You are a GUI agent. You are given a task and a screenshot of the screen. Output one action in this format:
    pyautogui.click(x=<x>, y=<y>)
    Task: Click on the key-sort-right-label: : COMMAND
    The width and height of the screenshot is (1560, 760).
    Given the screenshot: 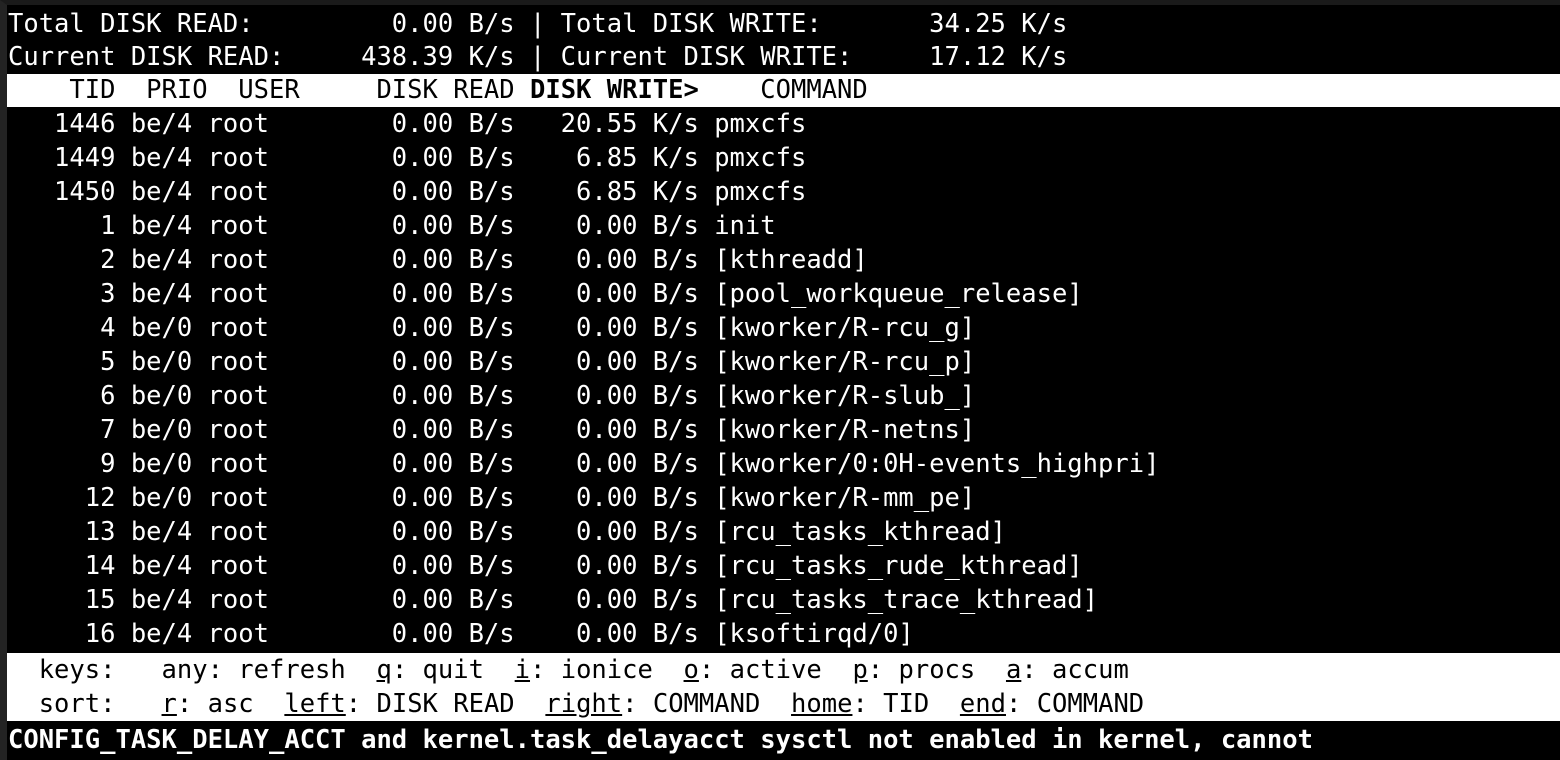 What is the action you would take?
    pyautogui.click(x=707, y=704)
    